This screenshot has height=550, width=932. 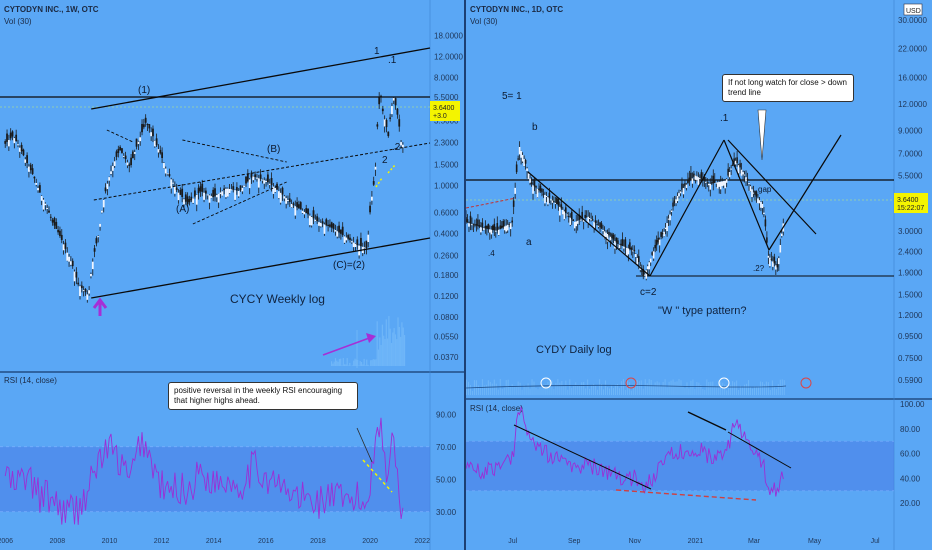 What do you see at coordinates (913, 9) in the screenshot?
I see `currency-badge` at bounding box center [913, 9].